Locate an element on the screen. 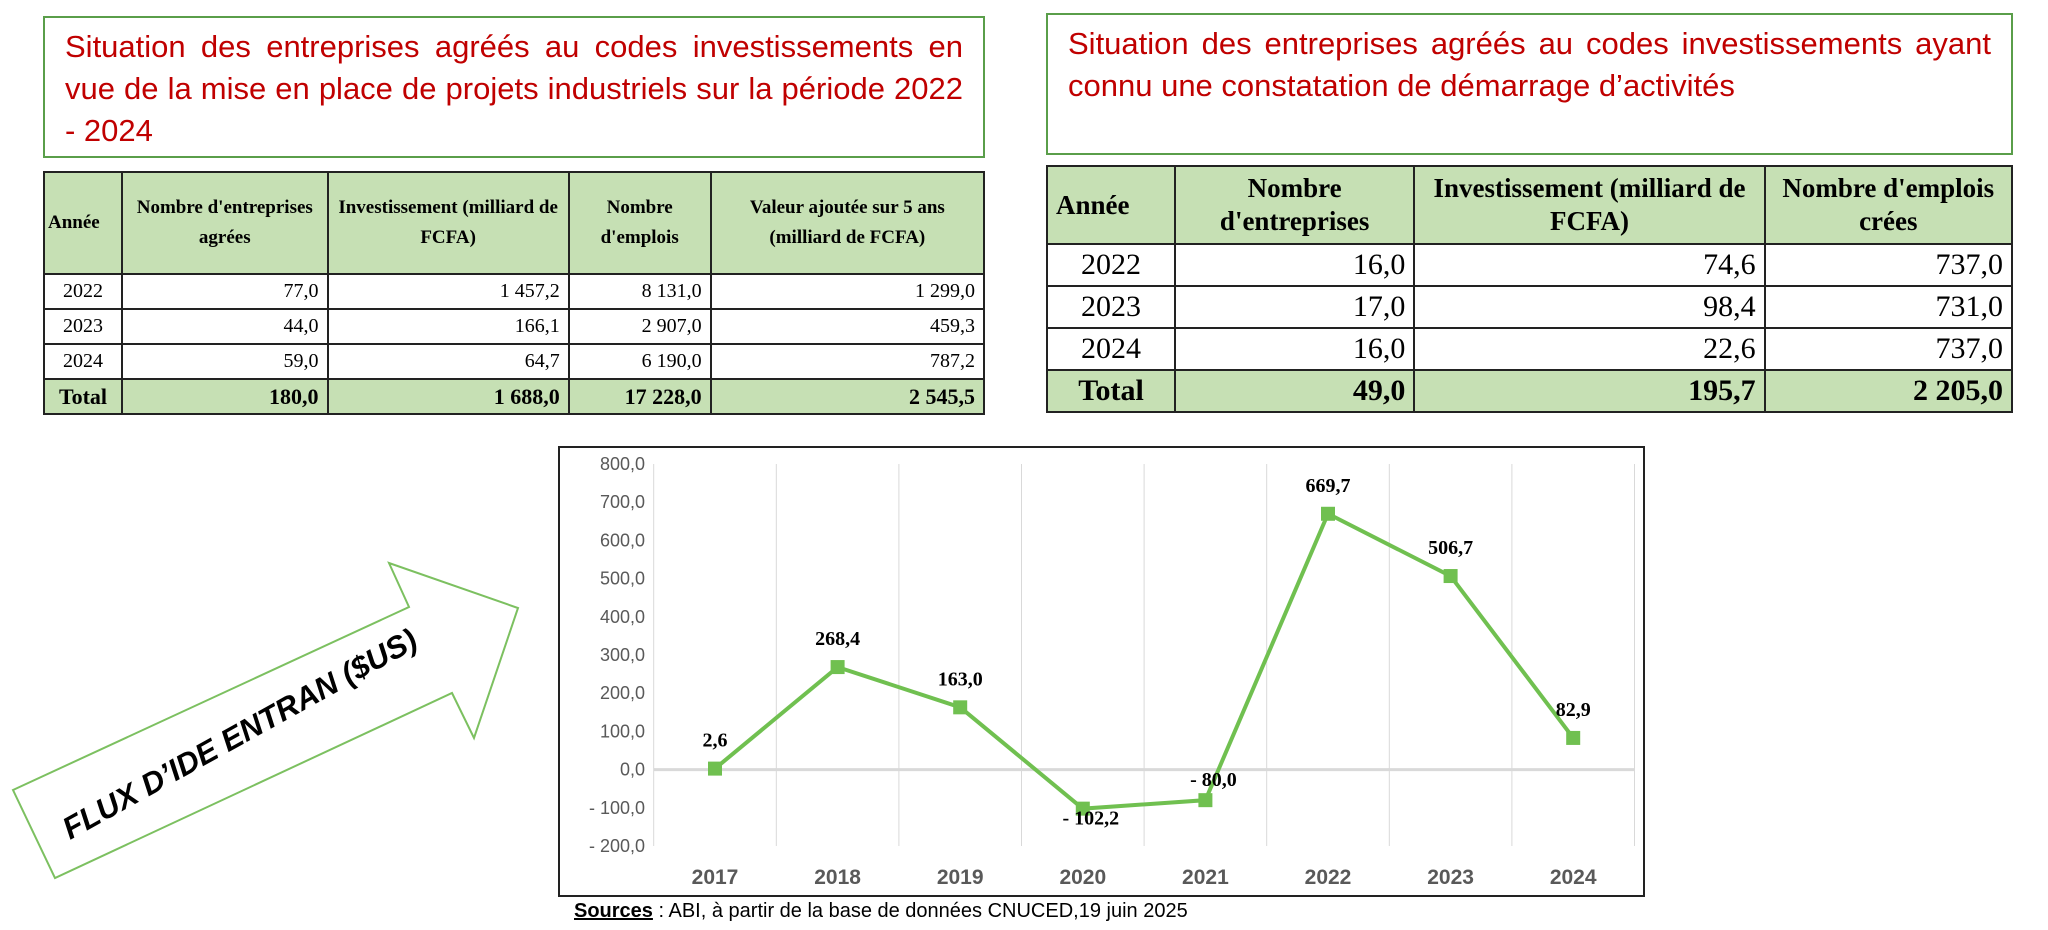  cell: 22,6 is located at coordinates (1589, 349).